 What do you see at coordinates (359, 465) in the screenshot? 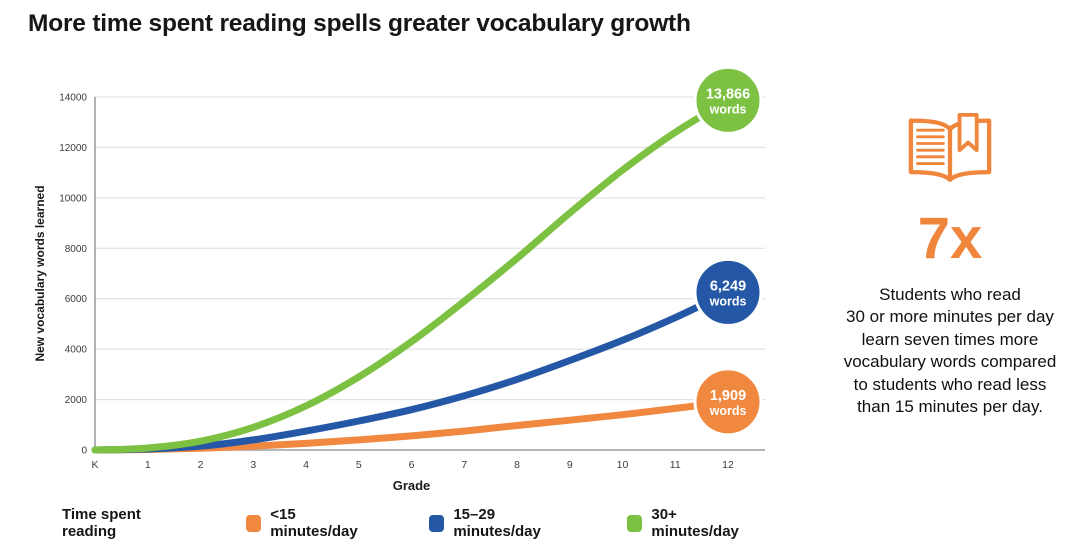
I see `x-tick-label: 5` at bounding box center [359, 465].